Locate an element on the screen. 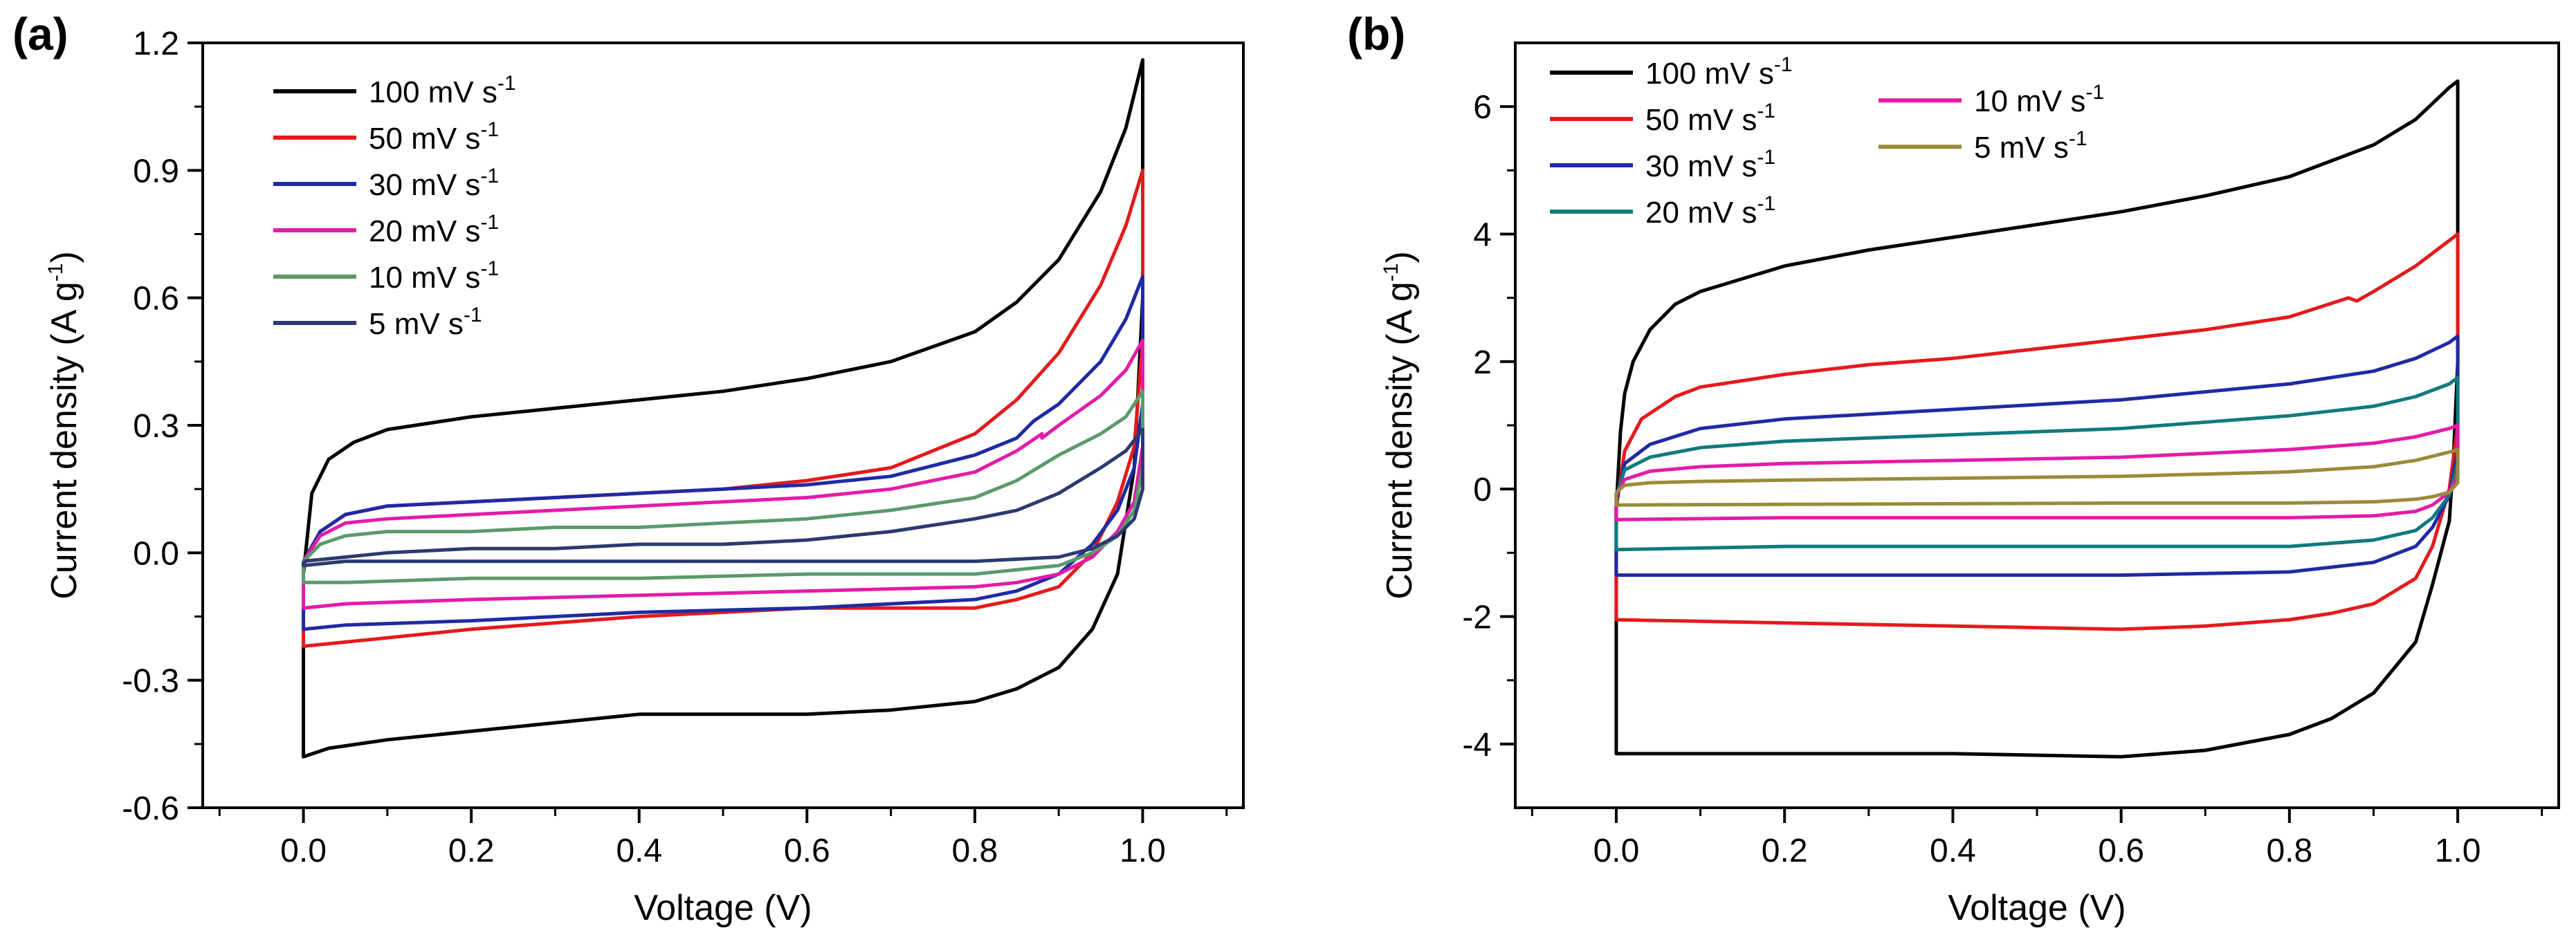  y-tick-label: 0.0 is located at coordinates (156, 553).